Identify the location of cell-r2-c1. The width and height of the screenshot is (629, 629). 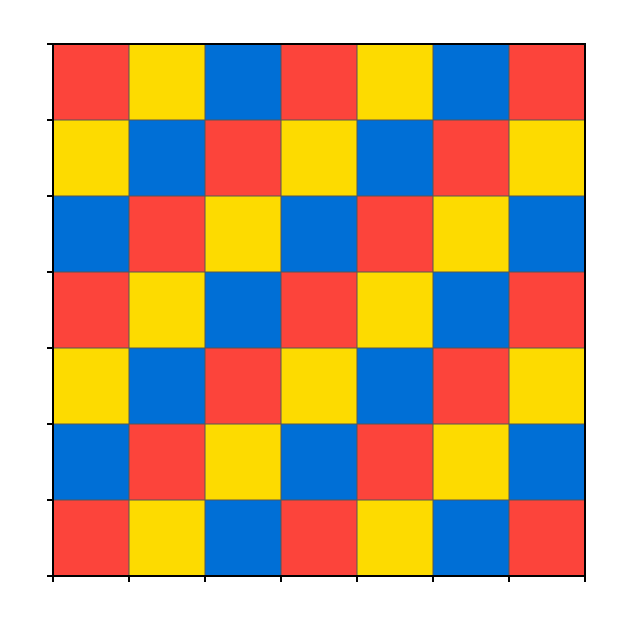
(167, 234).